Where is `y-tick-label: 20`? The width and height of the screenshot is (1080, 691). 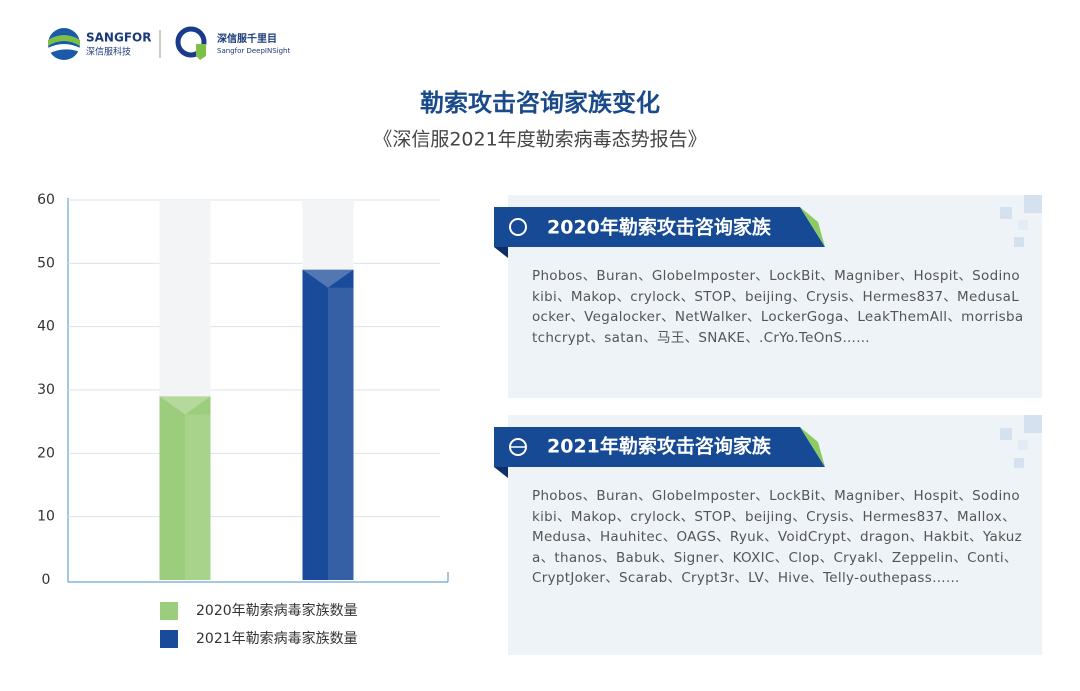 y-tick-label: 20 is located at coordinates (46, 453).